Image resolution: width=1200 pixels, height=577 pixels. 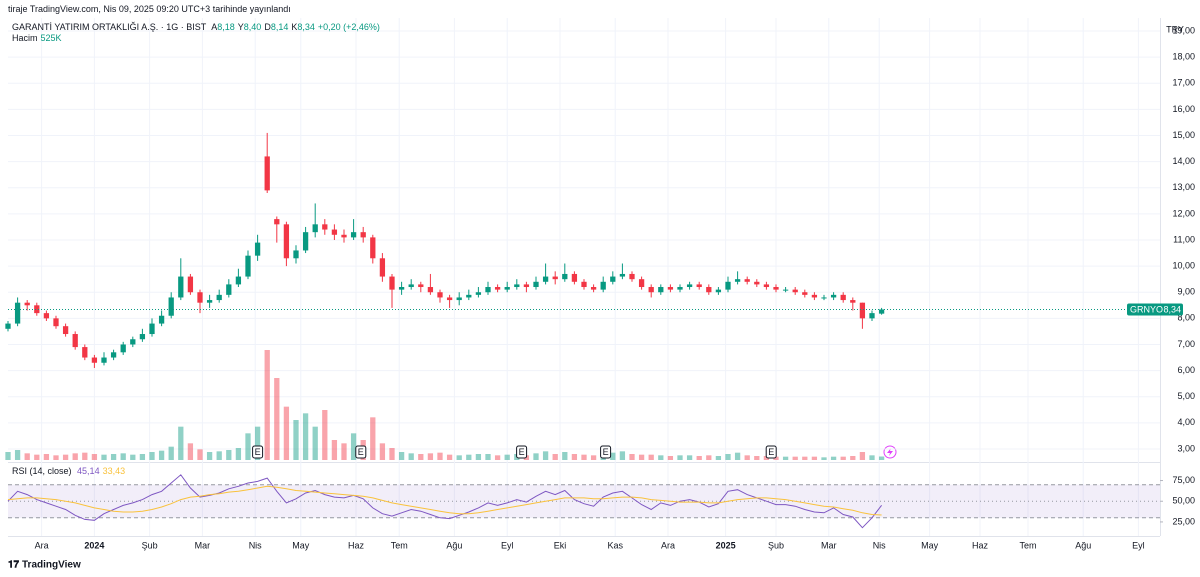 What do you see at coordinates (1146, 309) in the screenshot?
I see `last-price-name: GRNYO` at bounding box center [1146, 309].